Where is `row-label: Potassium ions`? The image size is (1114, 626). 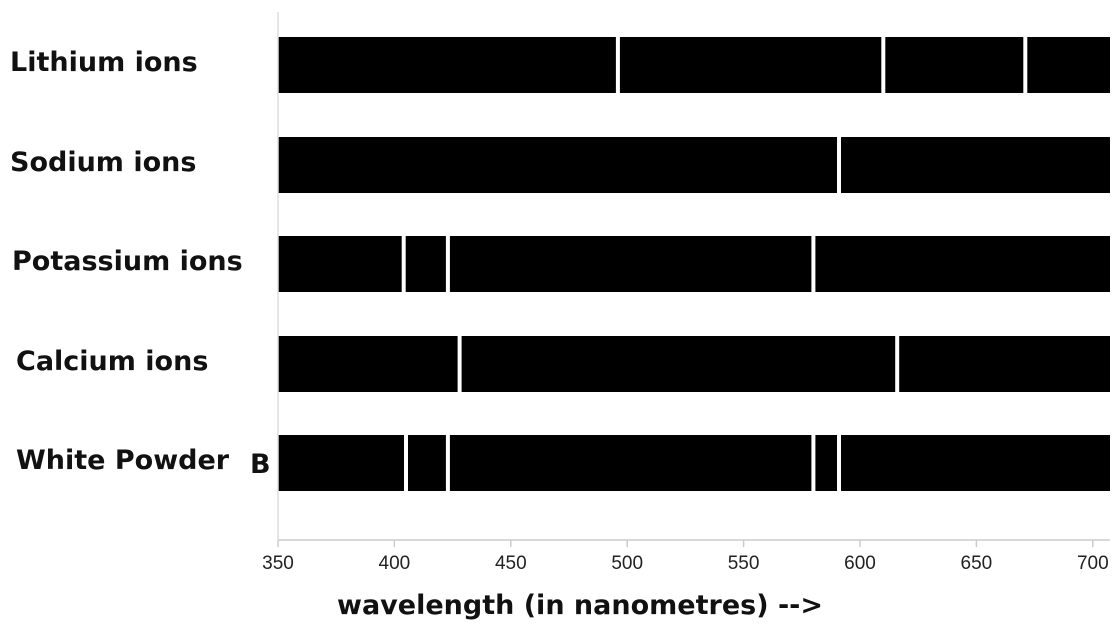 row-label: Potassium ions is located at coordinates (127, 261).